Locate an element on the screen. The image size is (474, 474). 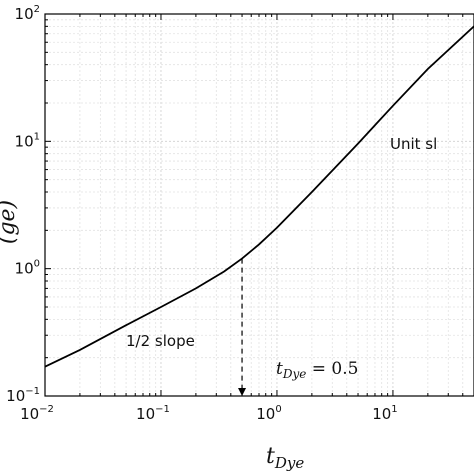
x-tick-label: 10¹ is located at coordinates (384, 413).